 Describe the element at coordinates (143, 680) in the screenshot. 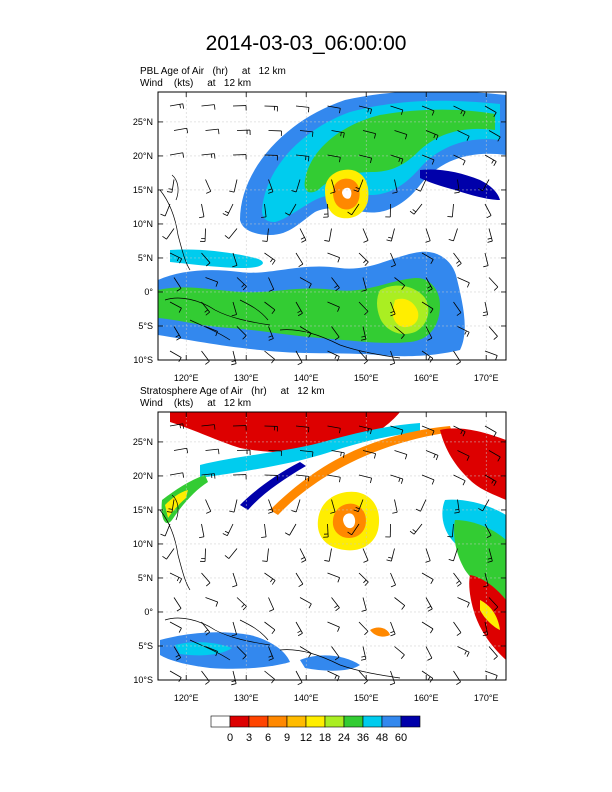

I see `lat-tick-label: 10°S` at that location.